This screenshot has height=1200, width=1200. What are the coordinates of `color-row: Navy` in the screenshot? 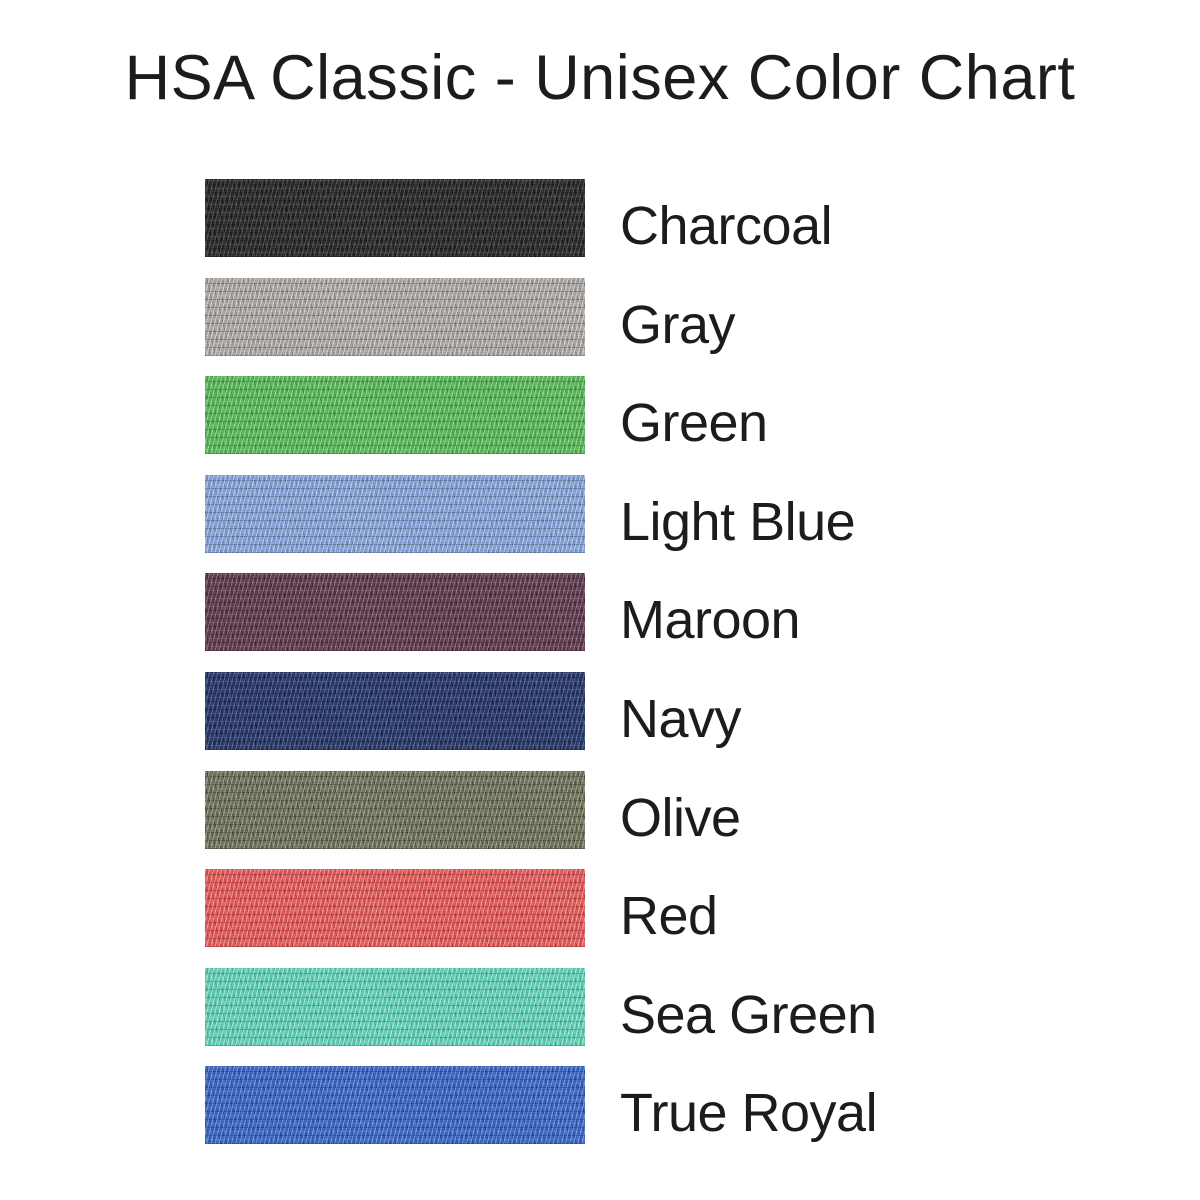 It's located at (702, 710).